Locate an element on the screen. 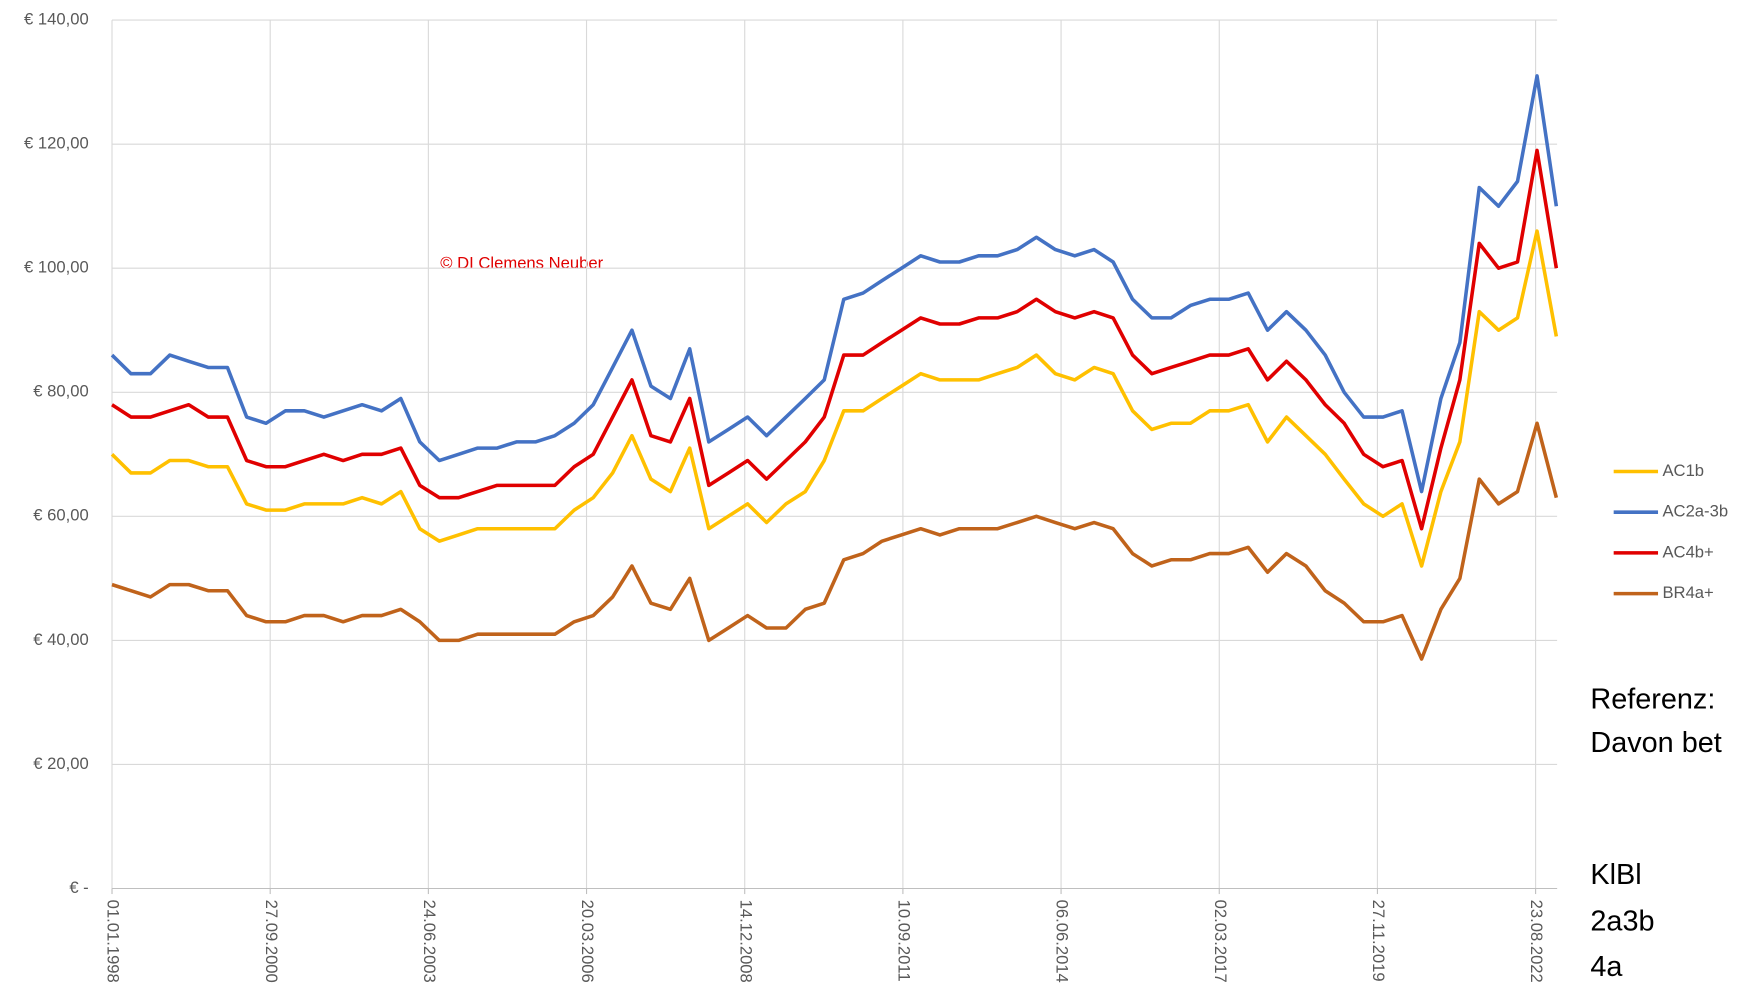 This screenshot has width=1739, height=1004. y-tick-label: € 60,00 is located at coordinates (60, 515).